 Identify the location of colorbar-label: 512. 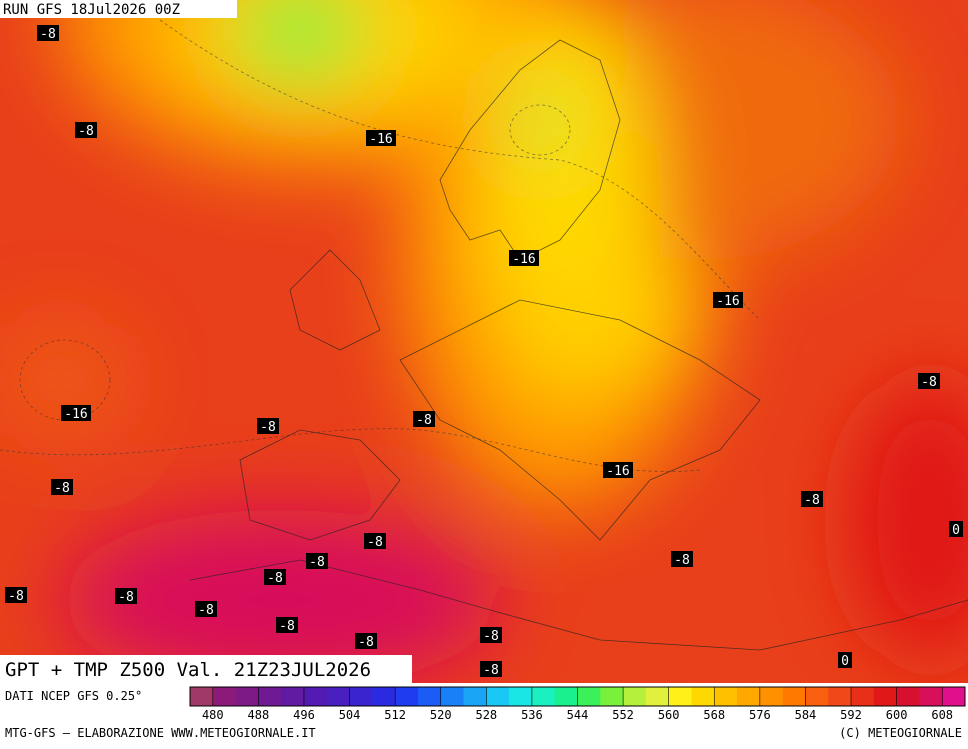
(395, 715).